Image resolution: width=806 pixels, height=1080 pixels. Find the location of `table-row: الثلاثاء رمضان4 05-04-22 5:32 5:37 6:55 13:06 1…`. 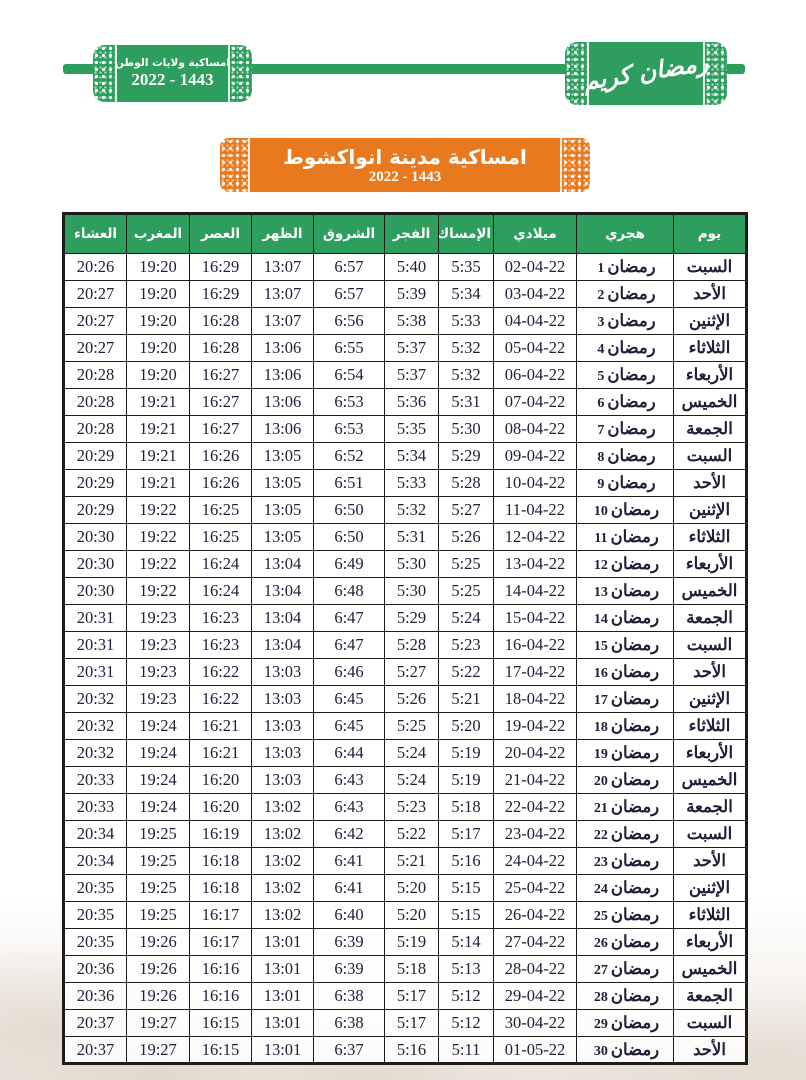

table-row: الثلاثاء رمضان4 05-04-22 5:32 5:37 6:55 13:06 1… is located at coordinates (405, 348).